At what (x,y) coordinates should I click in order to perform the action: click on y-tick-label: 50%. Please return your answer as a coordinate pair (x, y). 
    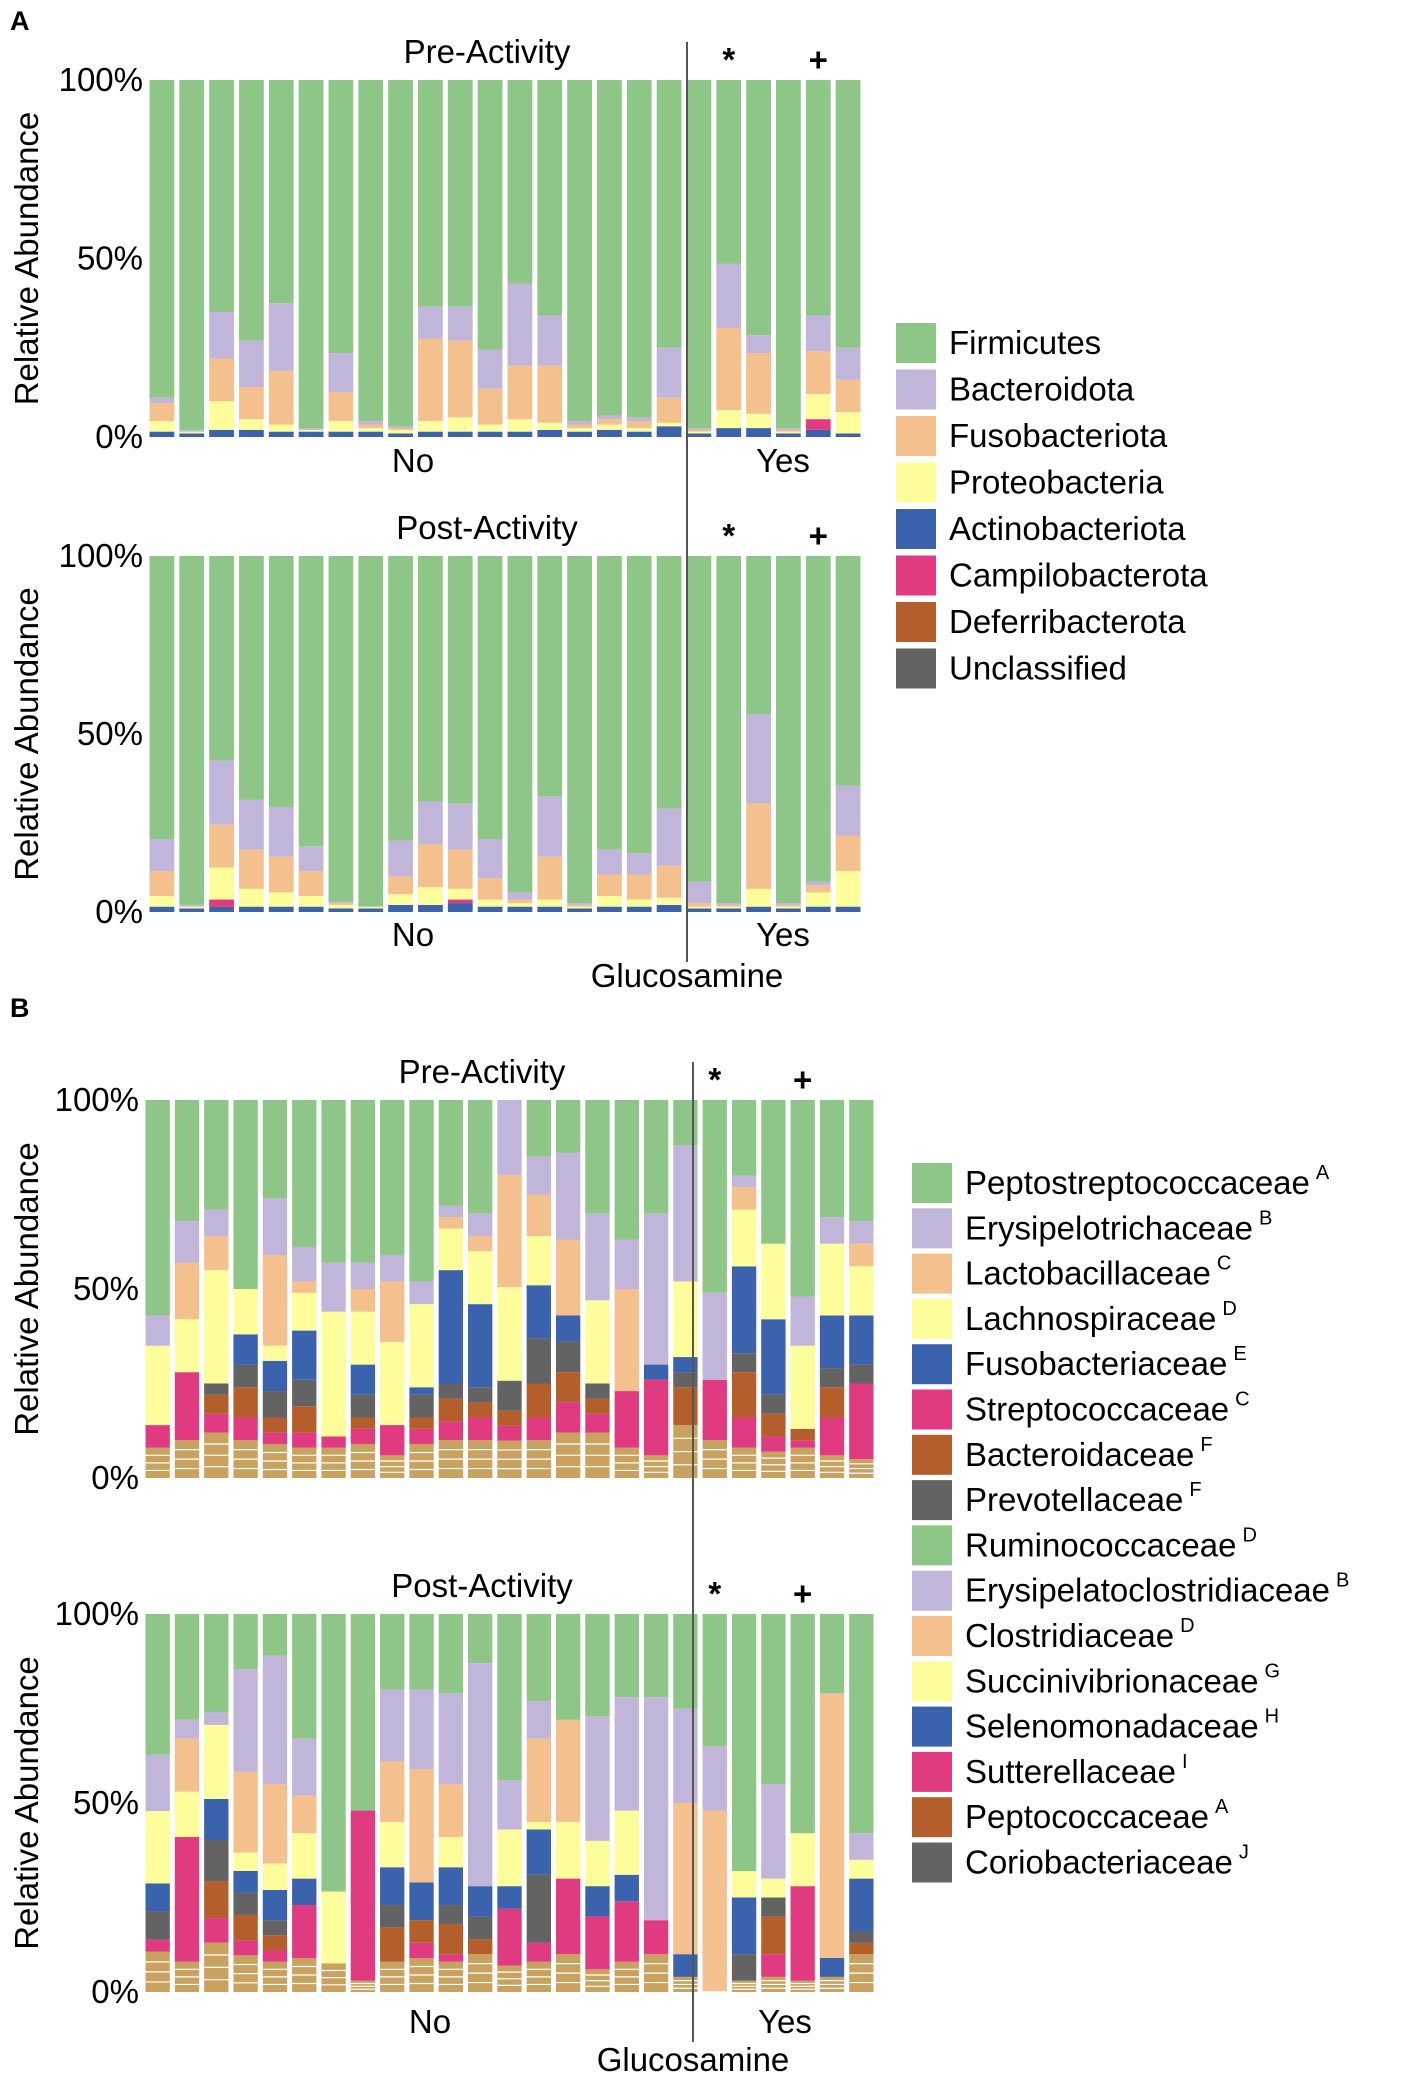
    Looking at the image, I should click on (106, 1802).